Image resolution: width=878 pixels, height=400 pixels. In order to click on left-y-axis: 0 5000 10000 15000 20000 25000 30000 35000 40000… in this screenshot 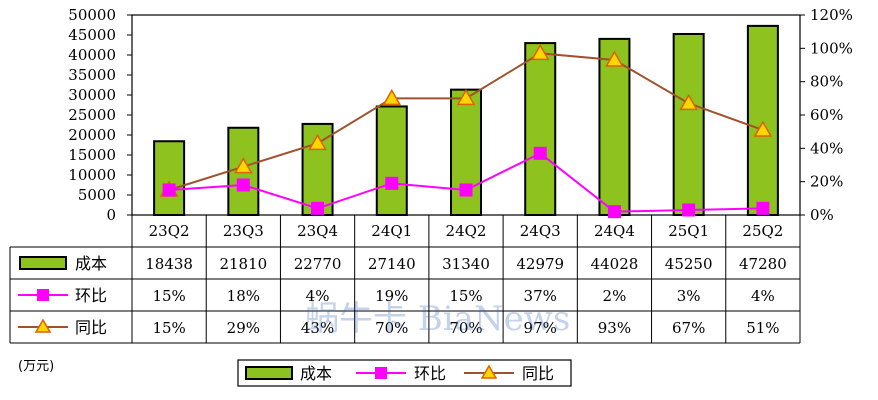, I will do `click(100, 115)`.